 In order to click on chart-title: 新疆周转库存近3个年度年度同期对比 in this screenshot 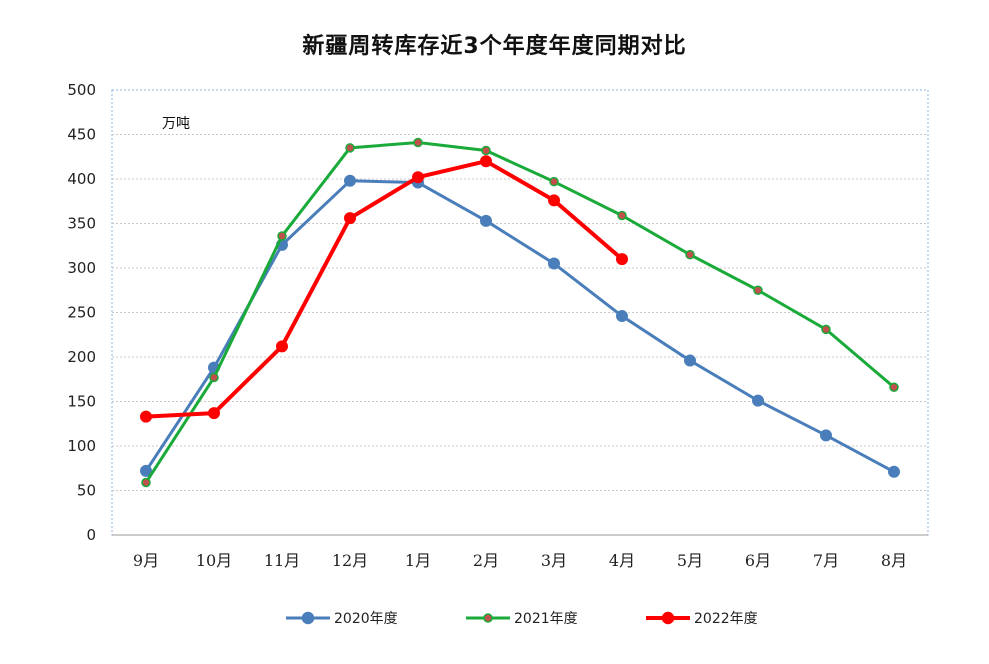, I will do `click(494, 46)`.